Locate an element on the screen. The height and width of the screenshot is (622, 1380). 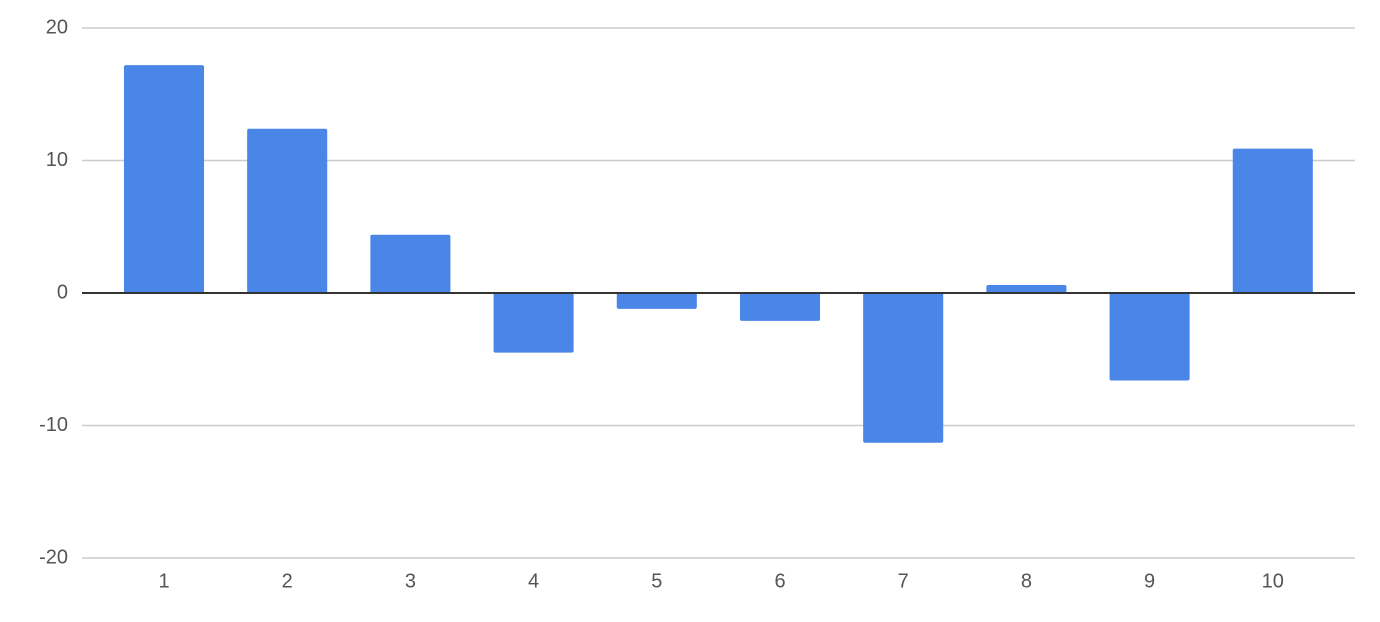
y-tick-label: -20 is located at coordinates (53, 557).